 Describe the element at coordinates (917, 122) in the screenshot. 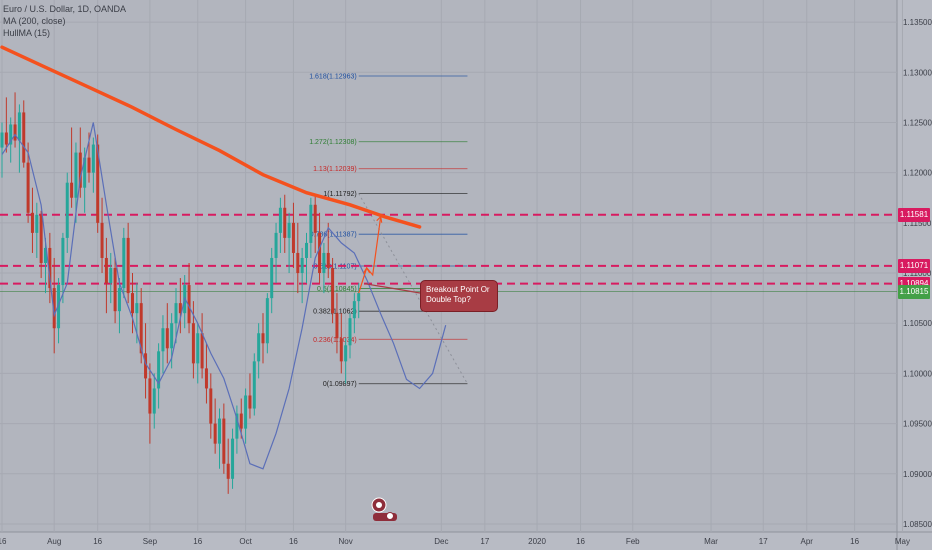

I see `y-tick-label: 1.12500` at that location.